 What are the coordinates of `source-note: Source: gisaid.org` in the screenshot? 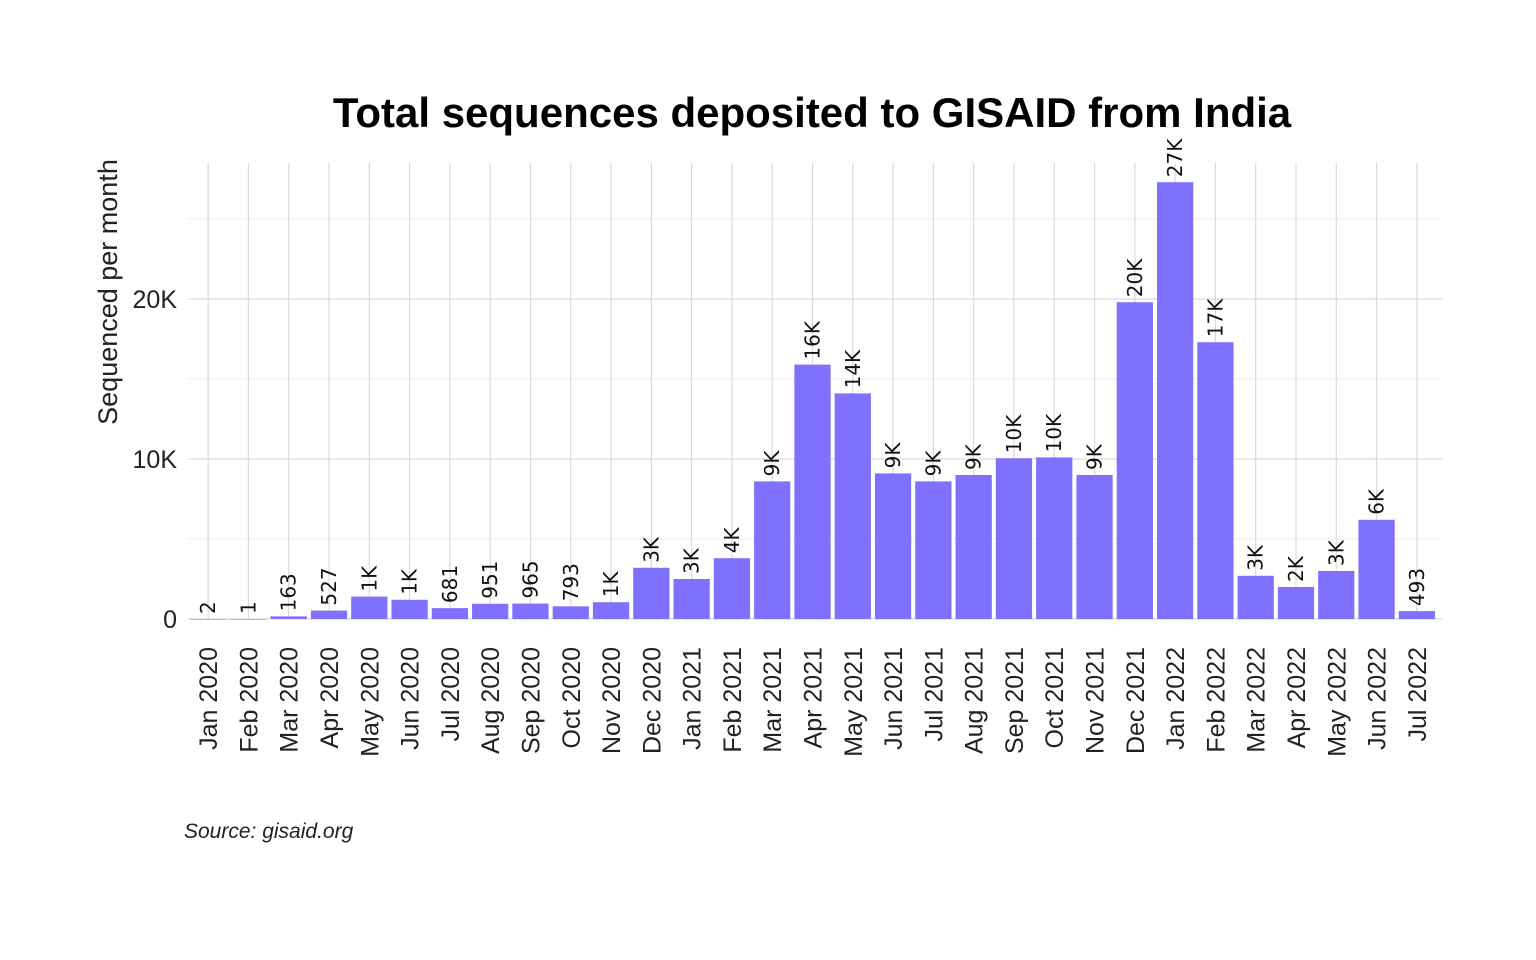 It's located at (269, 831).